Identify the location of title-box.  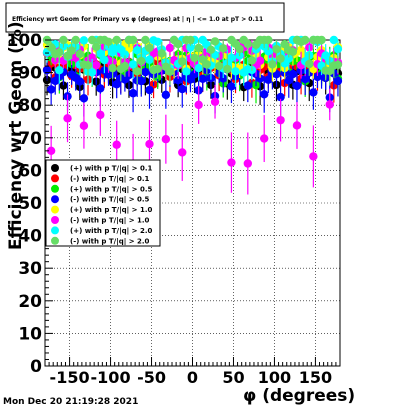
(145, 17).